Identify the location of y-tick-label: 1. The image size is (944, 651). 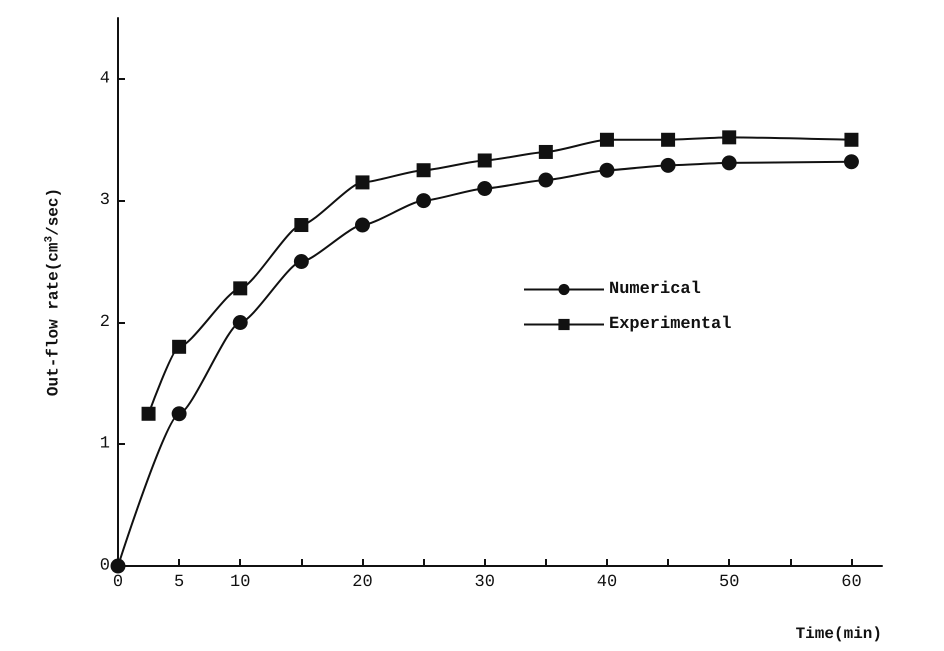
(105, 444).